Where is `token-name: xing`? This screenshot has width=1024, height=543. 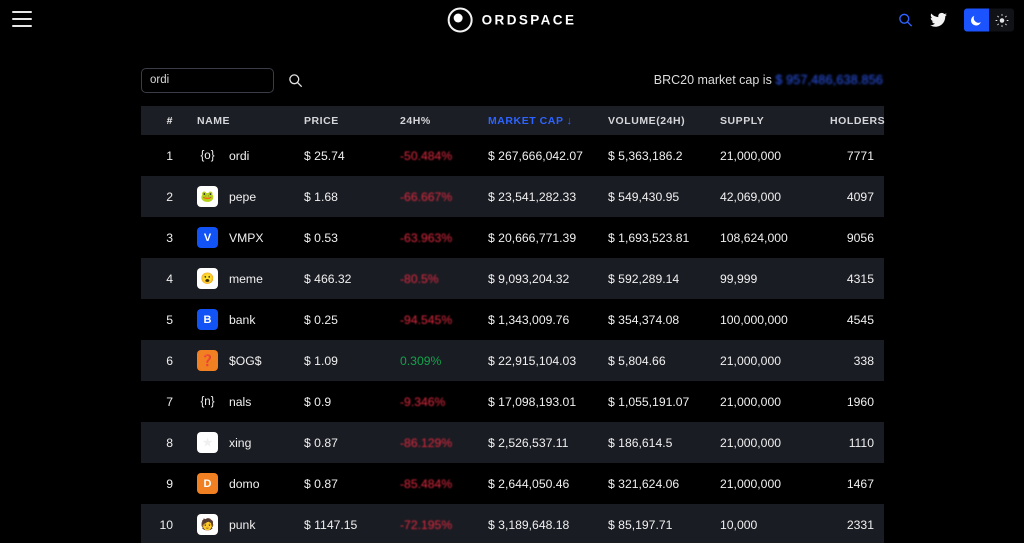 token-name: xing is located at coordinates (240, 442).